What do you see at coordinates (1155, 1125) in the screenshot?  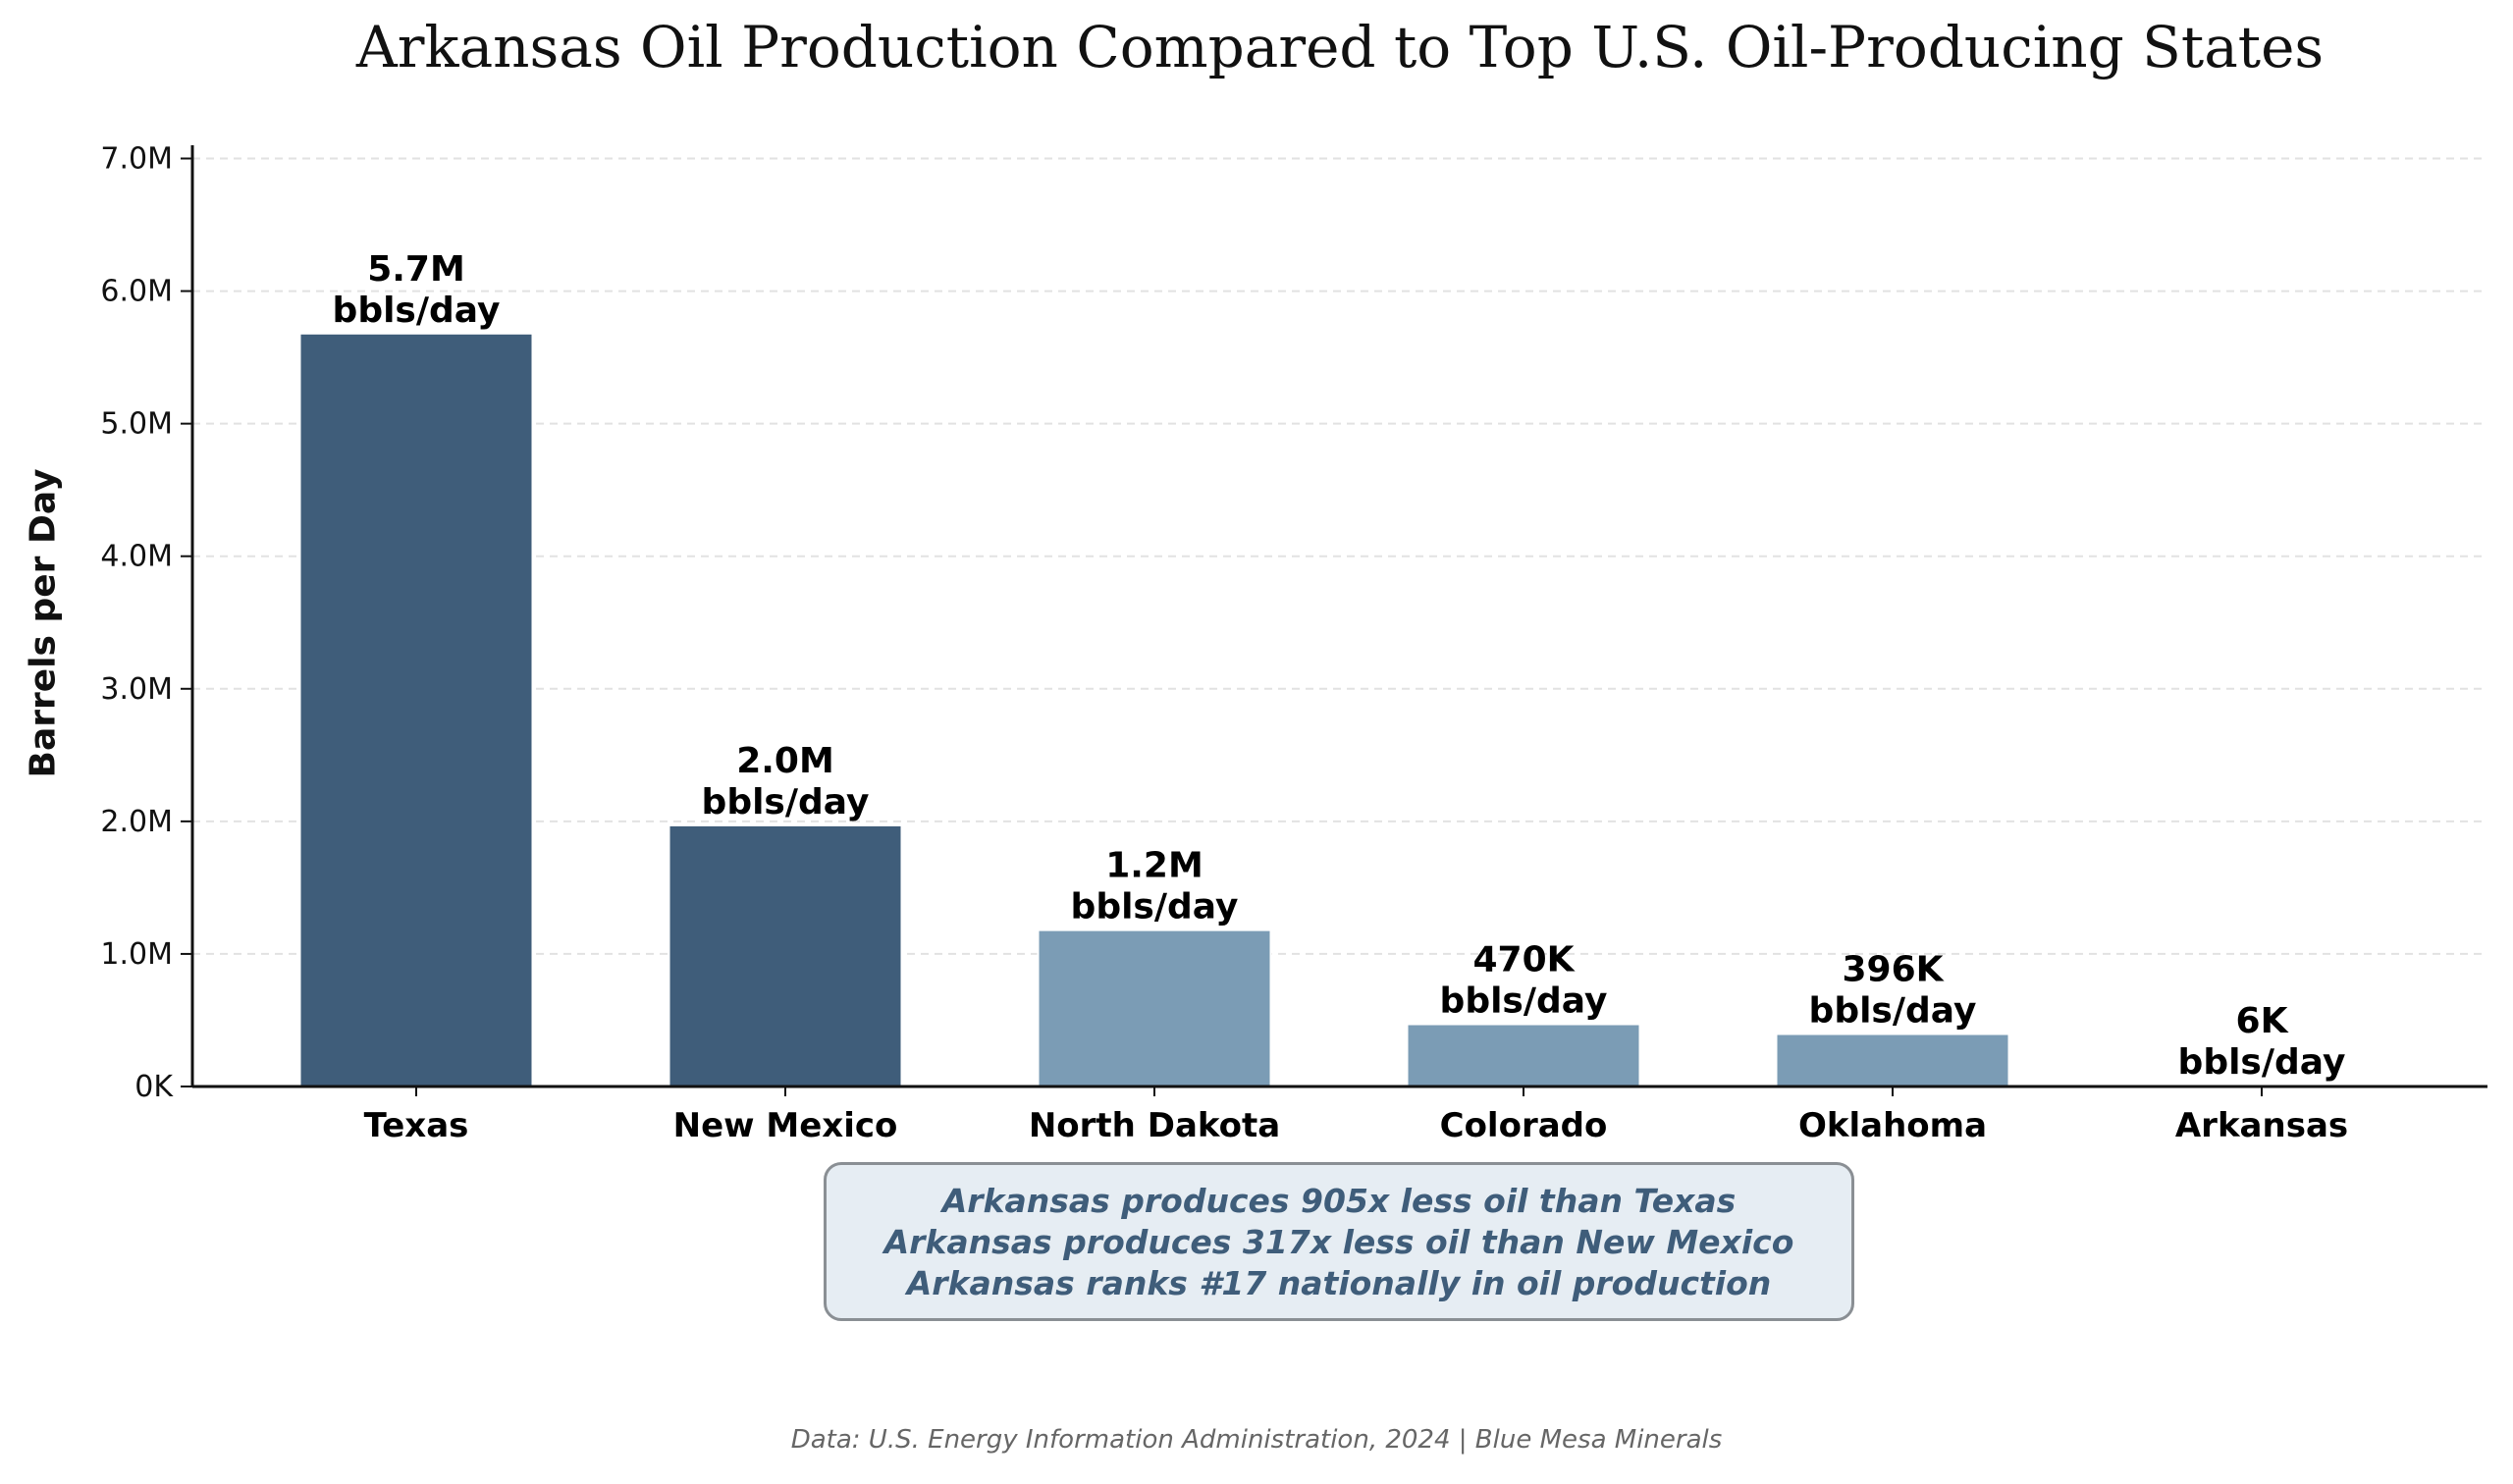 I see `x-tick-label: North Dakota` at bounding box center [1155, 1125].